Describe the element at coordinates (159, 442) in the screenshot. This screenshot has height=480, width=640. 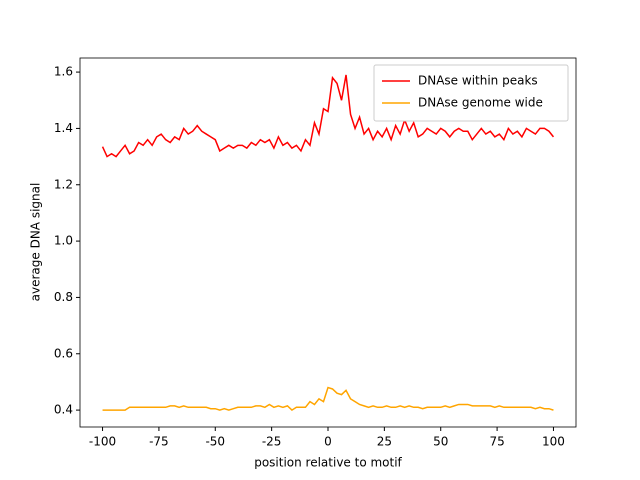
I see `x-tick-label: -75` at that location.